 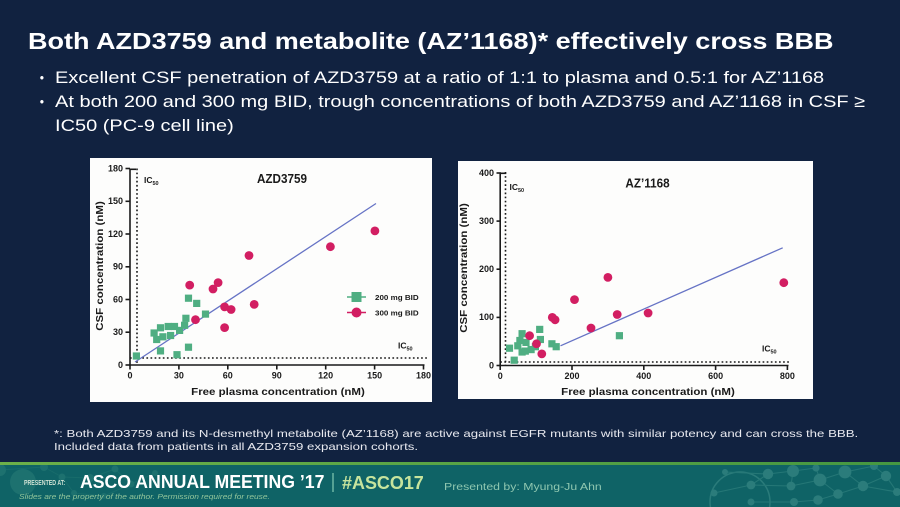 What do you see at coordinates (647, 183) in the screenshot?
I see `svg-text: AZ’1168` at bounding box center [647, 183].